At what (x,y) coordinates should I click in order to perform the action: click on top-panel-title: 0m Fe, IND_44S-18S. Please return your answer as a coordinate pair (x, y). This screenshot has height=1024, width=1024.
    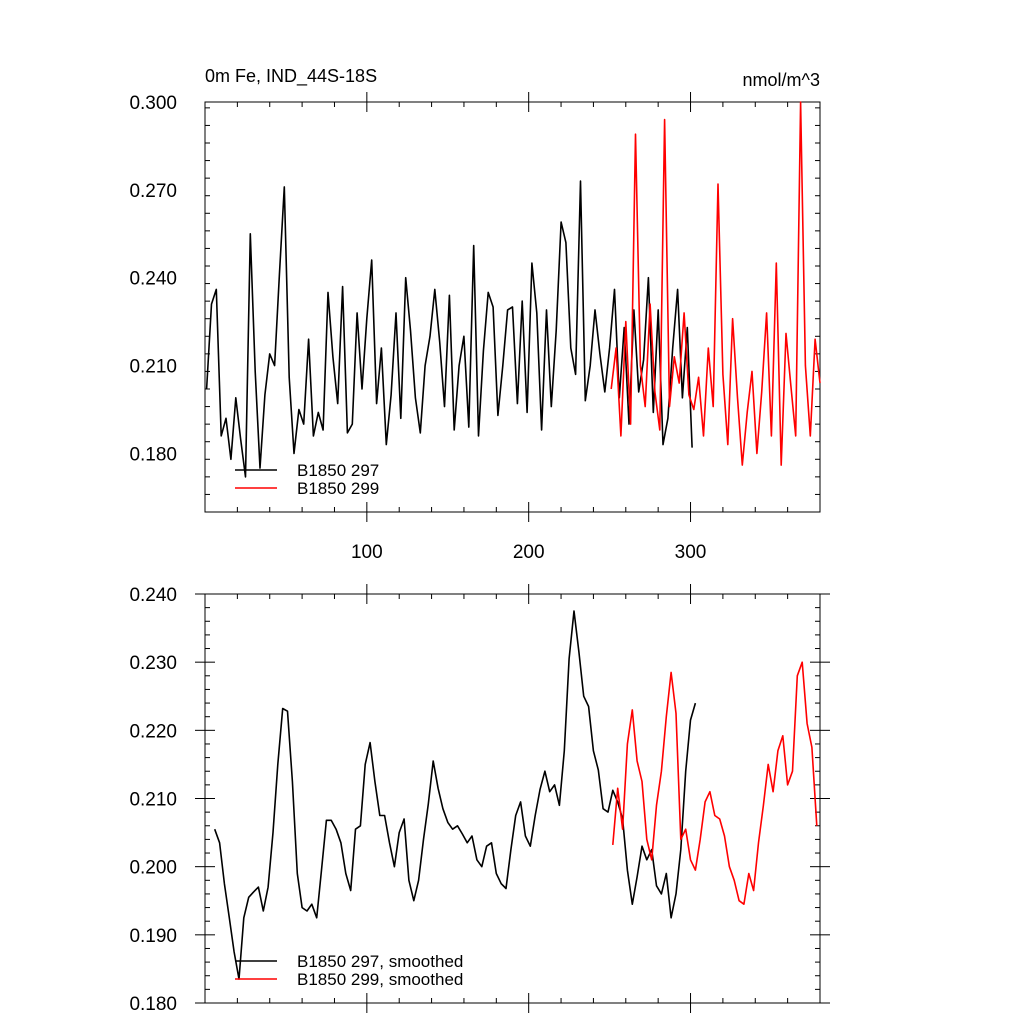
    Looking at the image, I should click on (291, 76).